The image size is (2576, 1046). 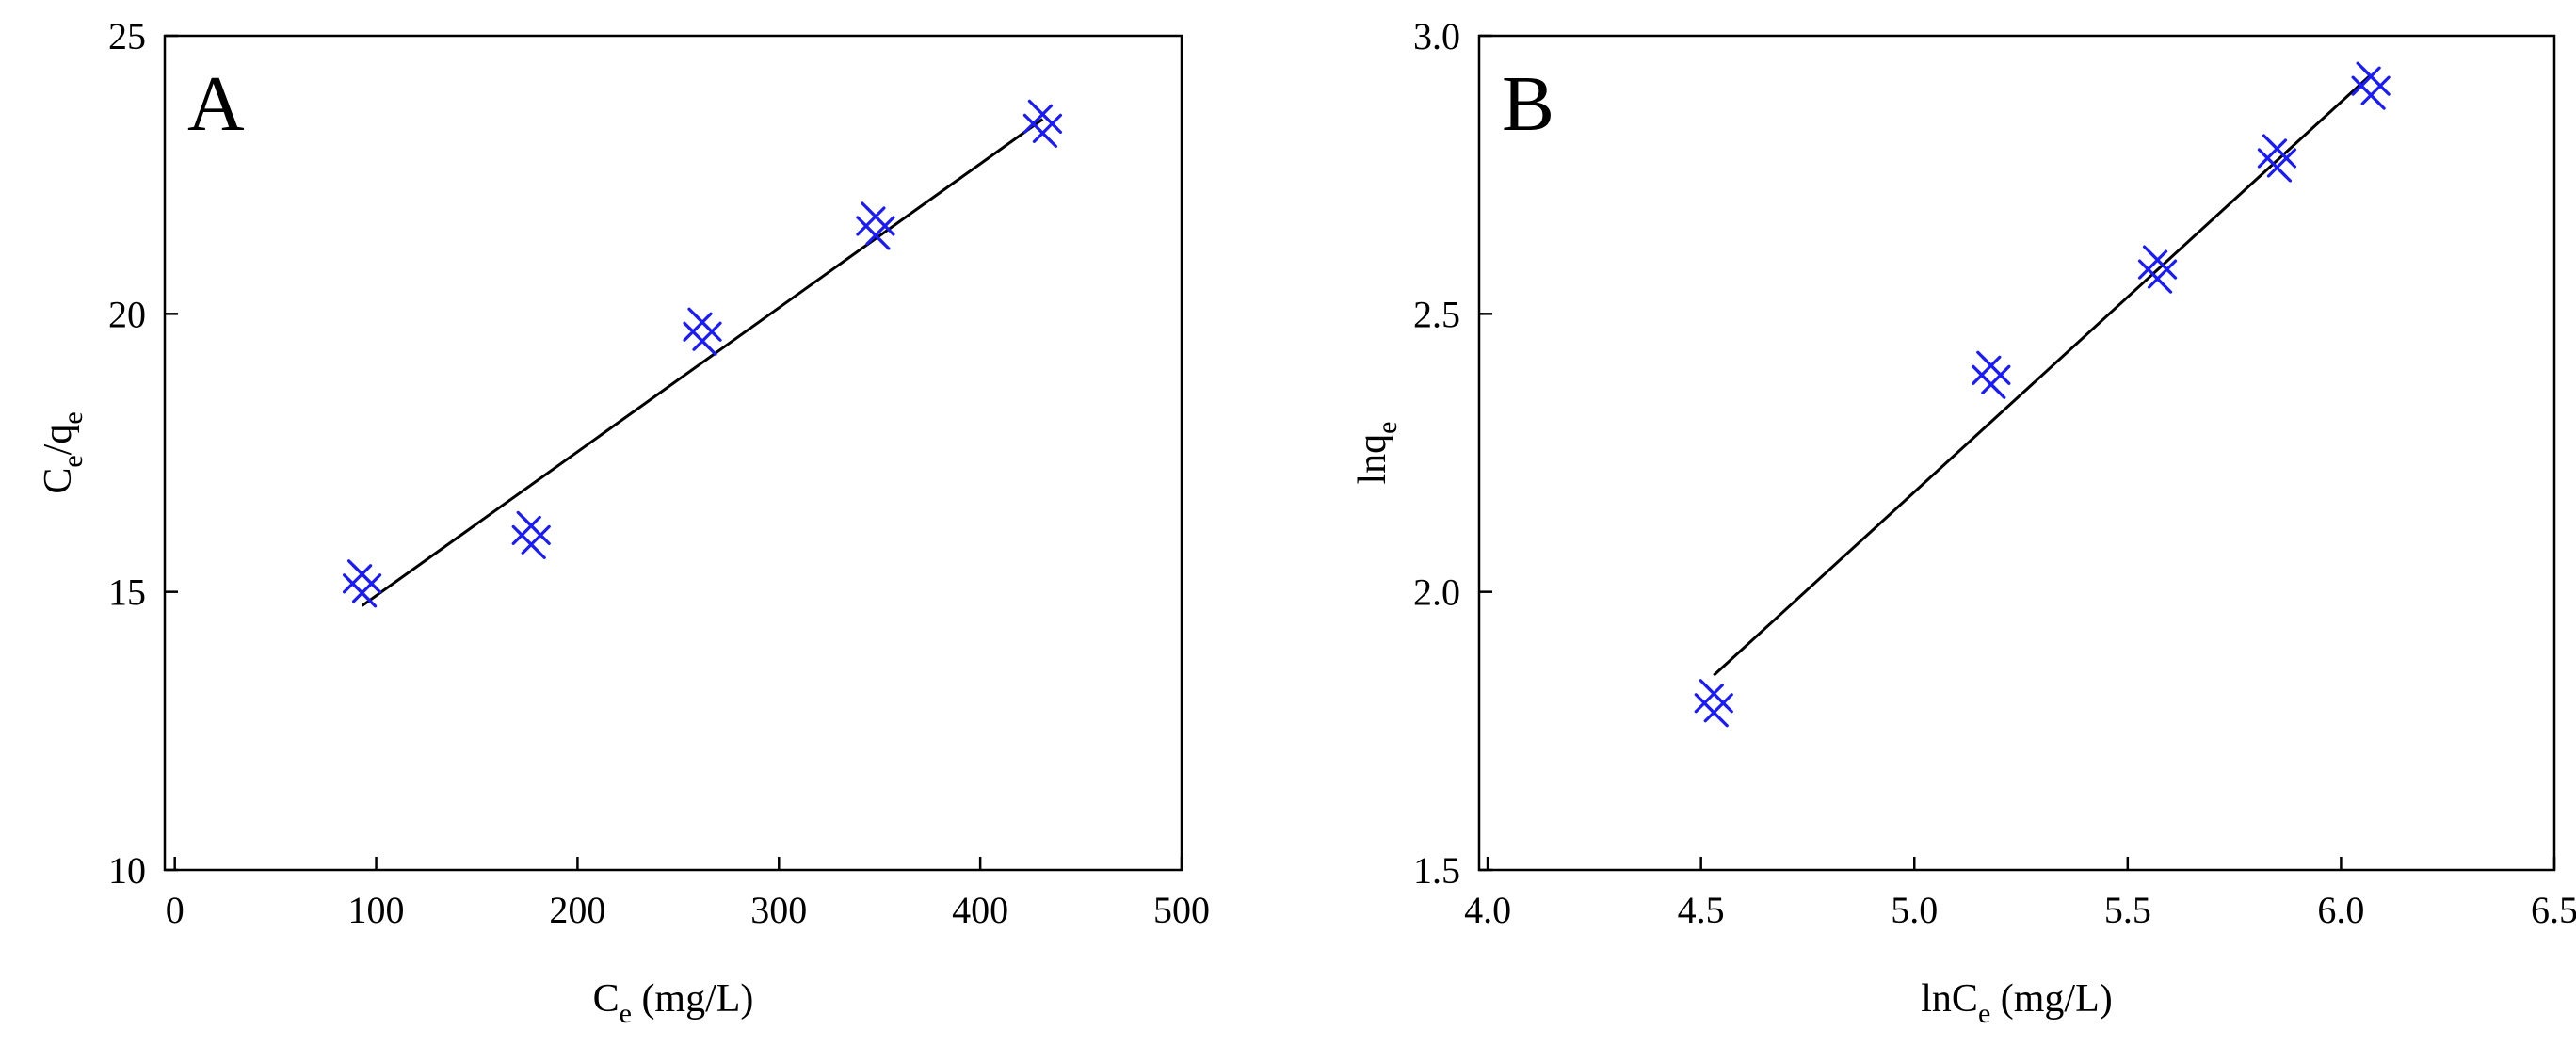 I want to click on x-tick-label: 4.5, so click(x=1701, y=910).